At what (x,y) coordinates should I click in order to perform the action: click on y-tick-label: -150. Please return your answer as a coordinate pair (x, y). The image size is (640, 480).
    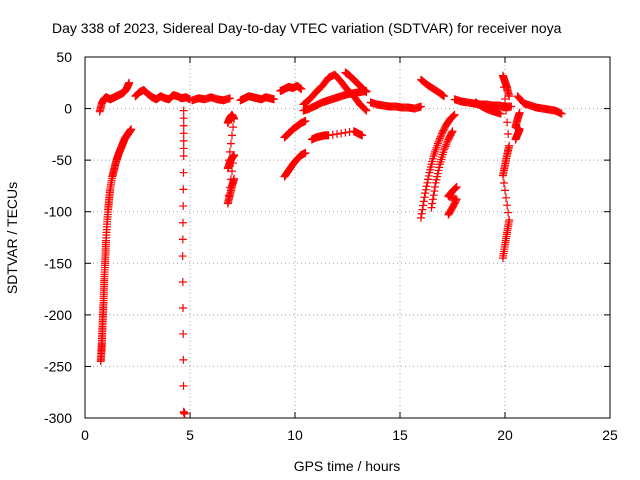
    Looking at the image, I should click on (58, 263).